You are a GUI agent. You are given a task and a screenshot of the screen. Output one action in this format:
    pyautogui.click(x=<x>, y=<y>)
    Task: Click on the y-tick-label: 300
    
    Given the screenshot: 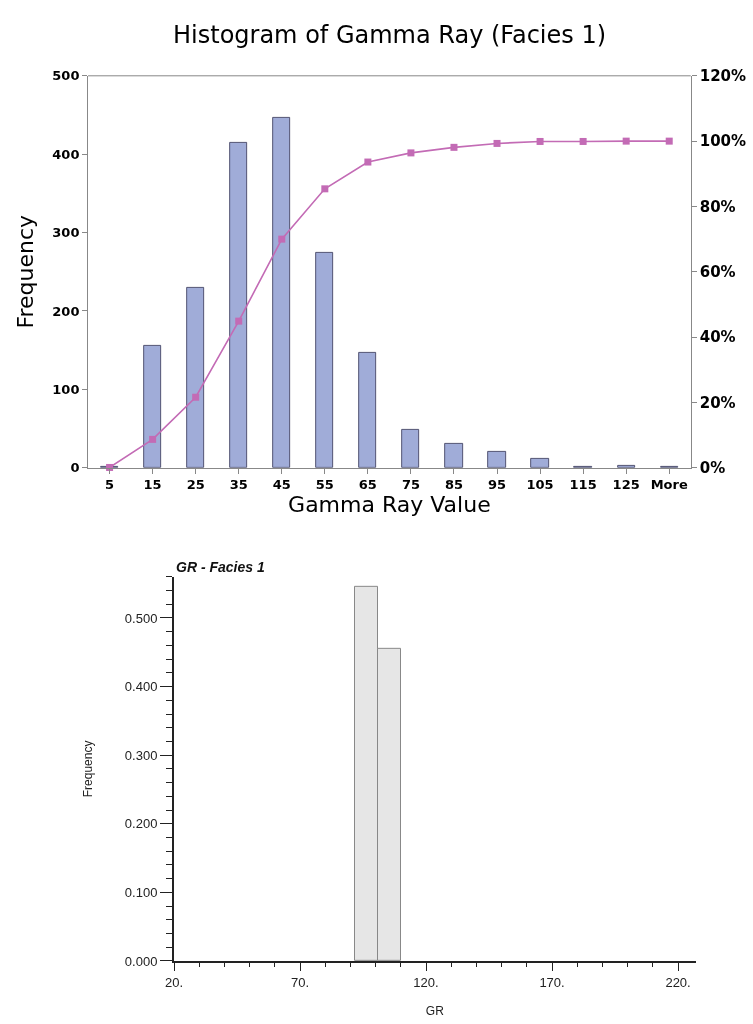 What is the action you would take?
    pyautogui.click(x=66, y=233)
    